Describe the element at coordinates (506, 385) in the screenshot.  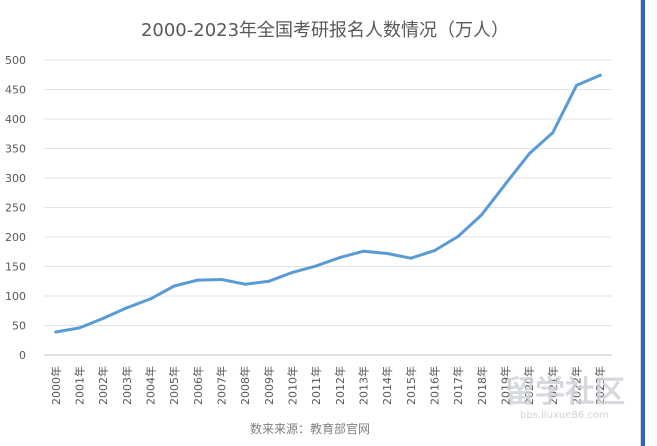
I see `x-tick-label: 2019年` at that location.